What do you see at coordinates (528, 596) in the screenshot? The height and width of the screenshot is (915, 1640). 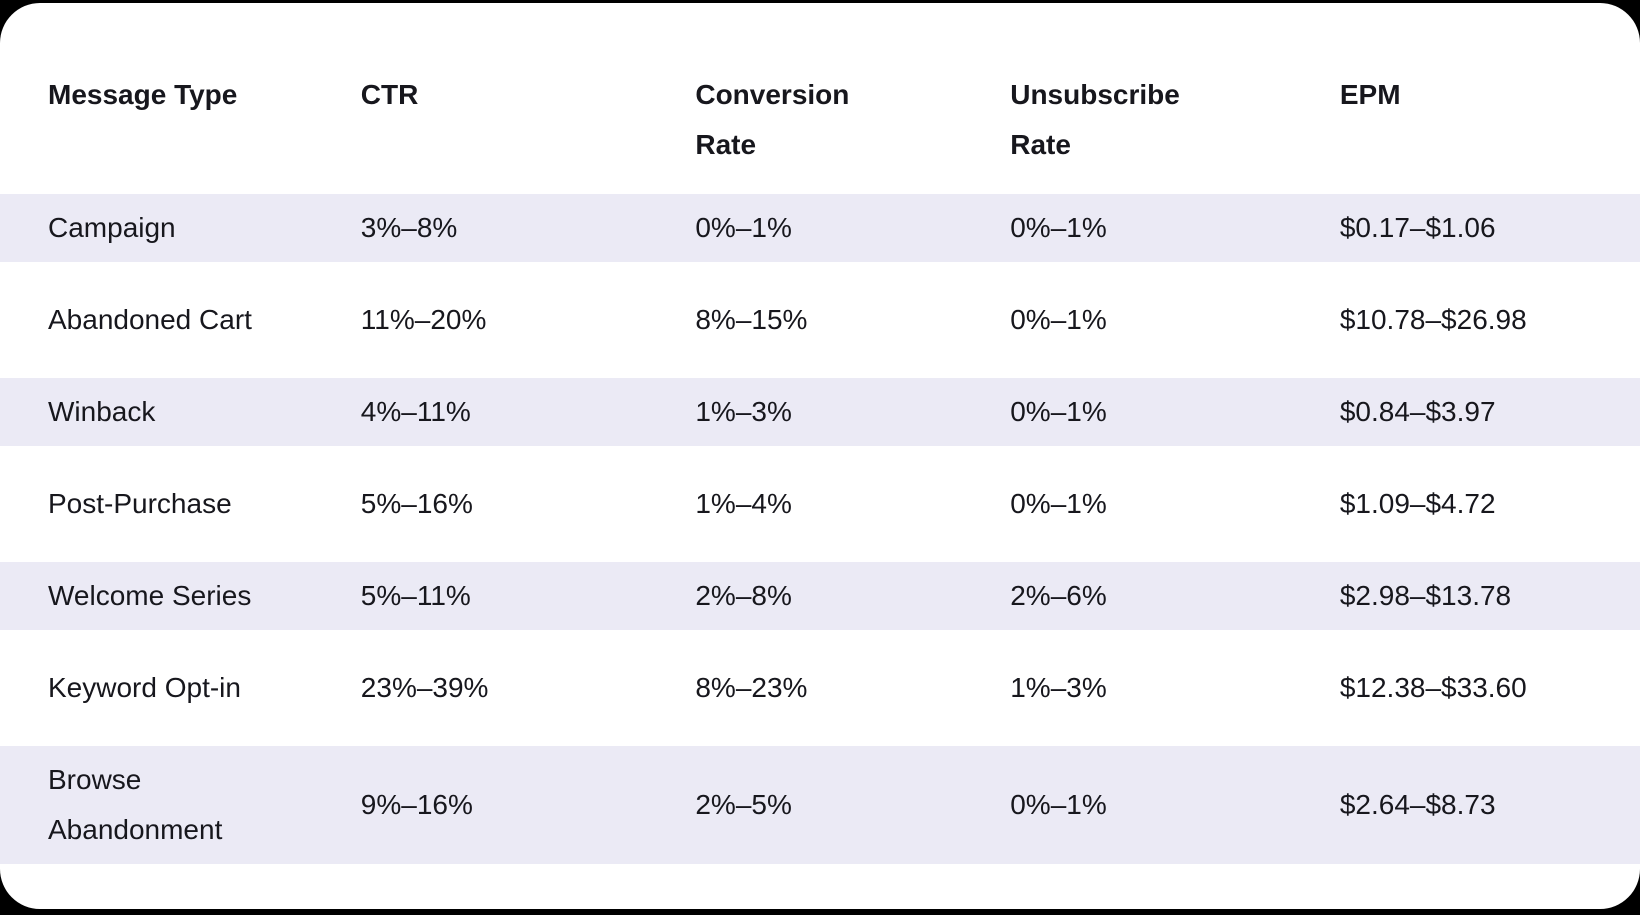 I see `cell-ctr: 5%–11%` at bounding box center [528, 596].